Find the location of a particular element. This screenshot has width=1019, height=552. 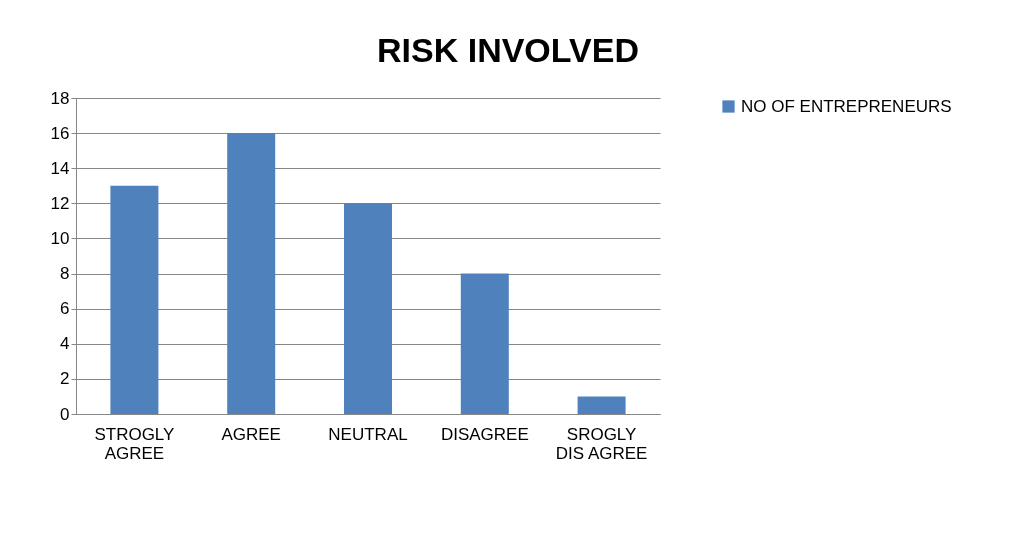

x-tick-label: SROGLY DIS AGREE is located at coordinates (601, 443).